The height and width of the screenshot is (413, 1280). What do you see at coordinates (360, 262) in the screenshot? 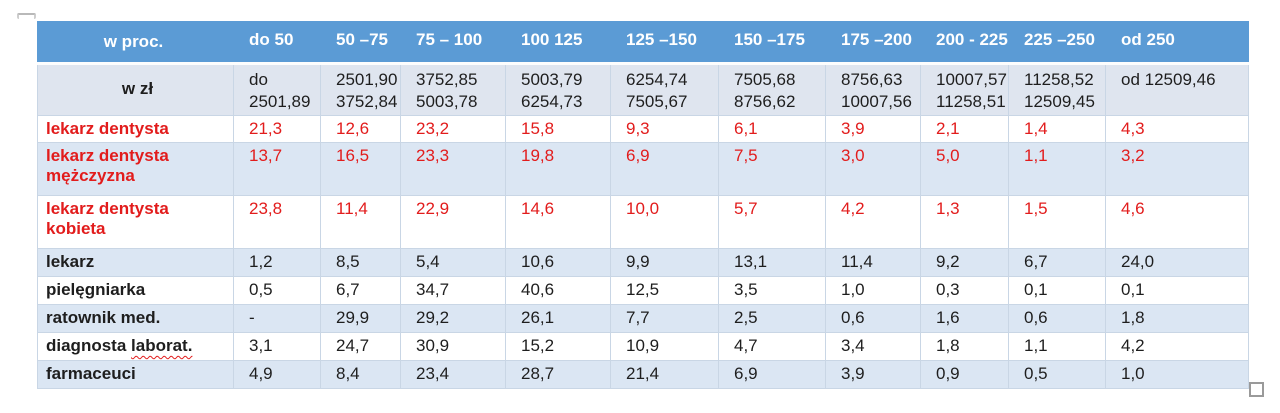
I see `value-cell: 8,5` at bounding box center [360, 262].